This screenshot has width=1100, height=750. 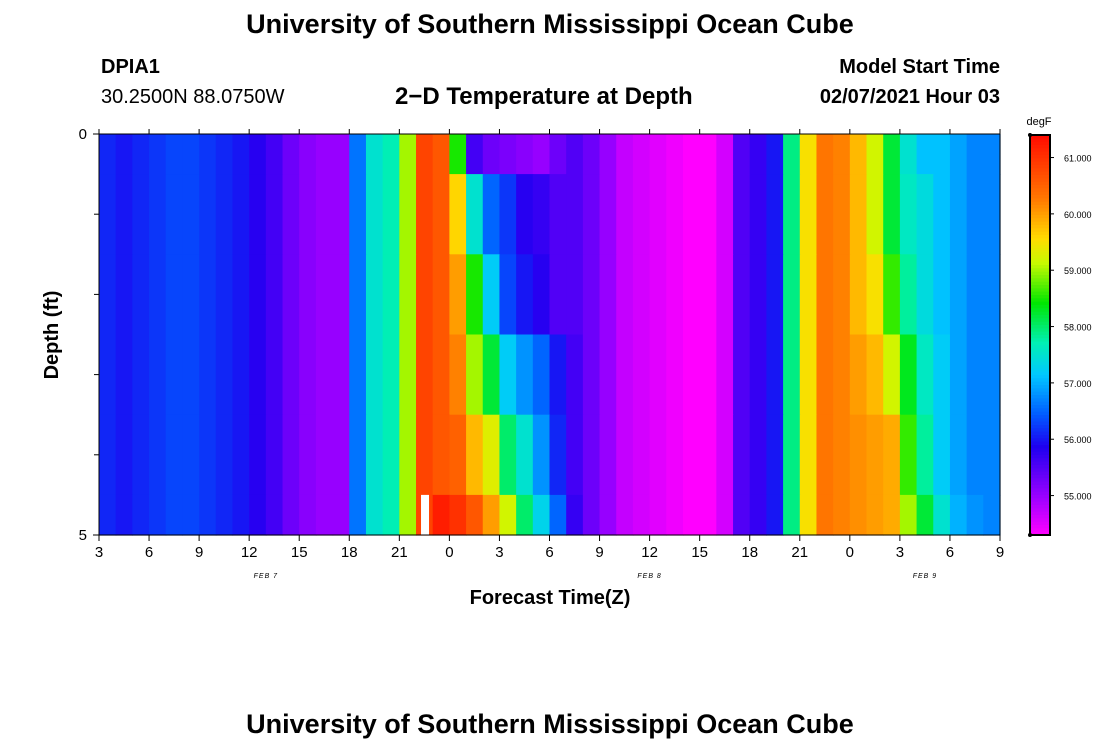 What do you see at coordinates (599, 552) in the screenshot?
I see `x-tick-label: 9` at bounding box center [599, 552].